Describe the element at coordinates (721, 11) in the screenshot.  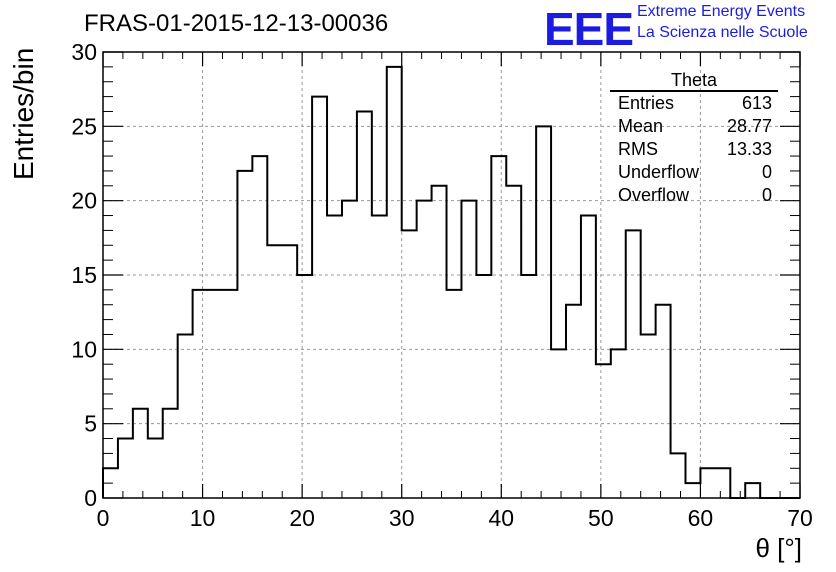
I see `logo-caption-line1: Extreme Energy Events` at that location.